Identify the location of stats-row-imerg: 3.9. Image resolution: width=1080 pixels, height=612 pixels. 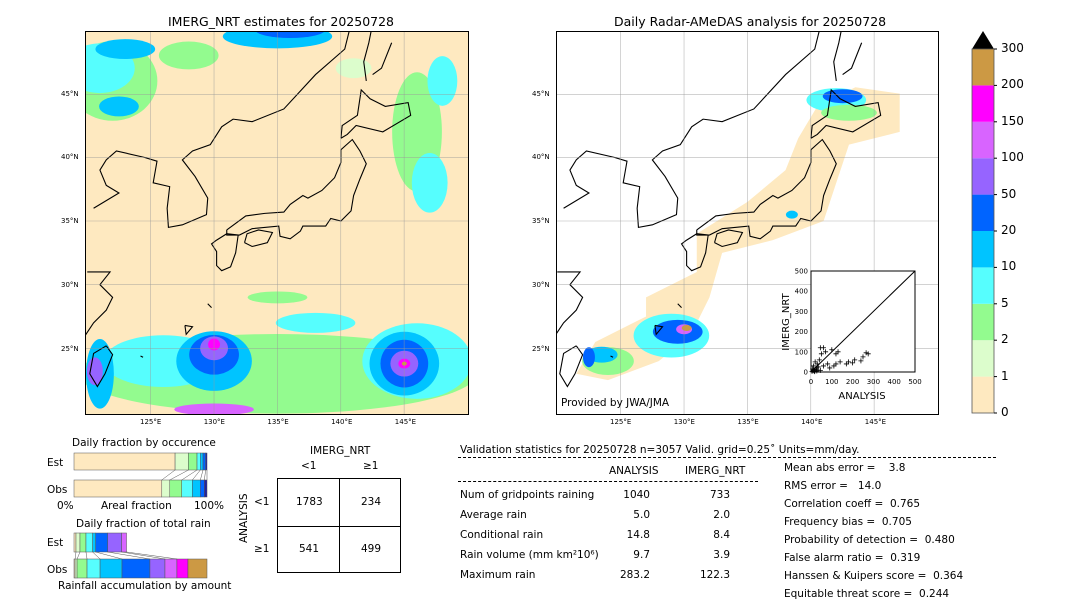
(721, 555).